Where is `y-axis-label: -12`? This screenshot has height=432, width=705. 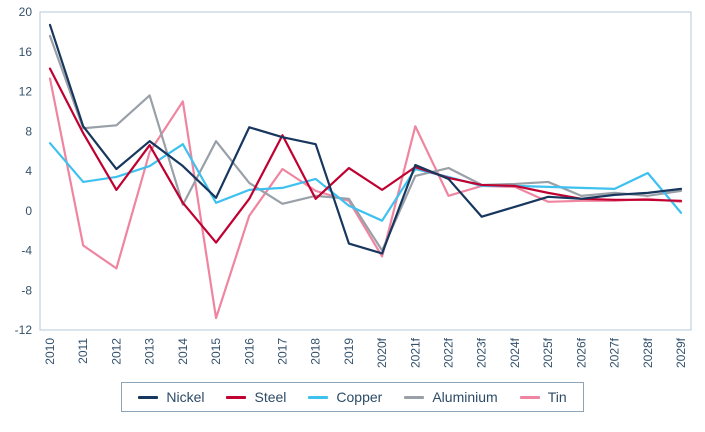 y-axis-label: -12 is located at coordinates (24, 330).